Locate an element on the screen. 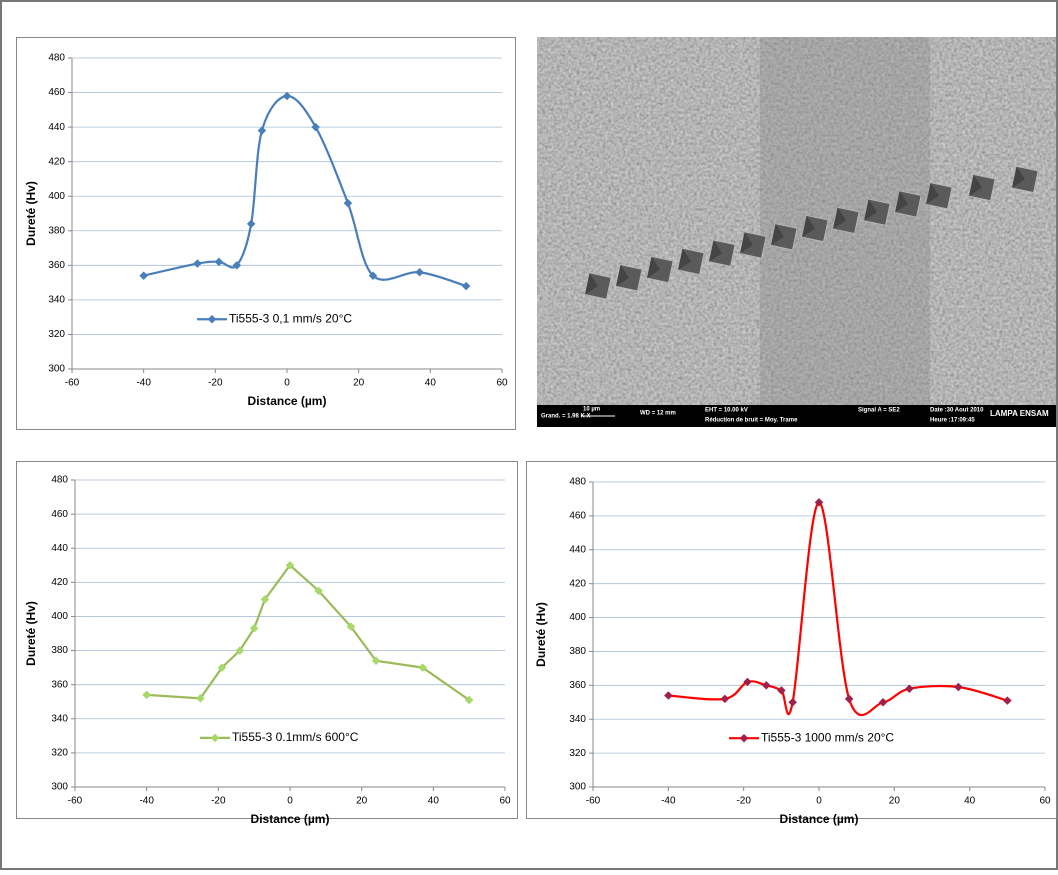  y-tick-label: 440 is located at coordinates (577, 549).